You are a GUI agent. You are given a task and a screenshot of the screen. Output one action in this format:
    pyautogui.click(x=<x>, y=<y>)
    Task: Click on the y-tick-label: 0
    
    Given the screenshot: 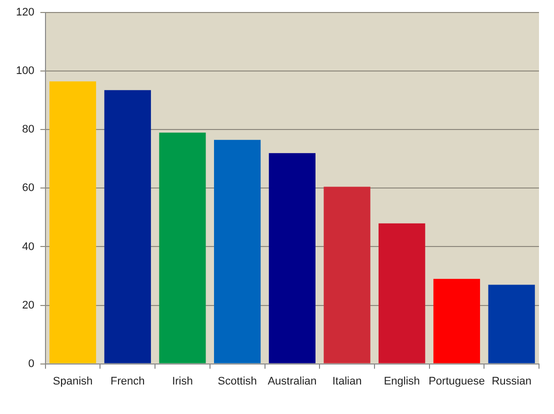 What is the action you would take?
    pyautogui.click(x=31, y=364)
    